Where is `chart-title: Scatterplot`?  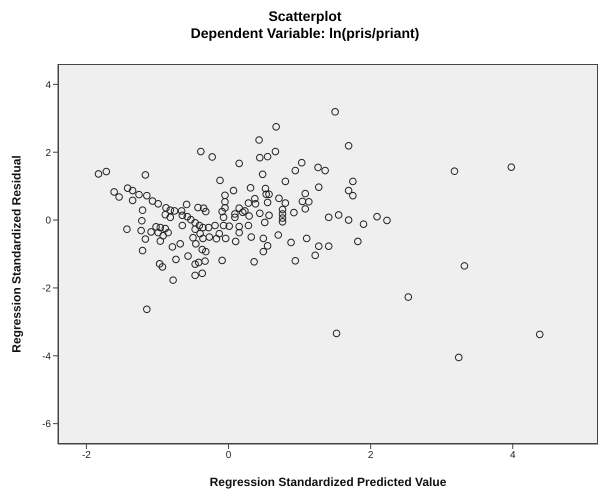
chart-title: Scatterplot is located at coordinates (305, 16).